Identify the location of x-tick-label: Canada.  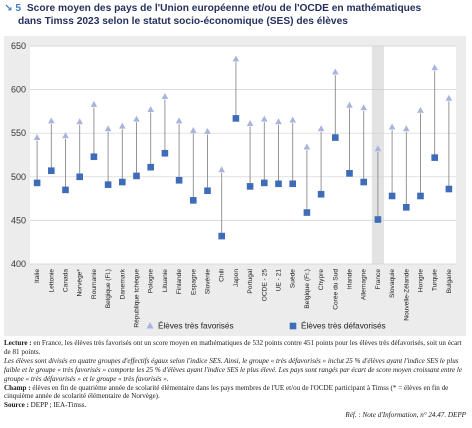
(66, 280).